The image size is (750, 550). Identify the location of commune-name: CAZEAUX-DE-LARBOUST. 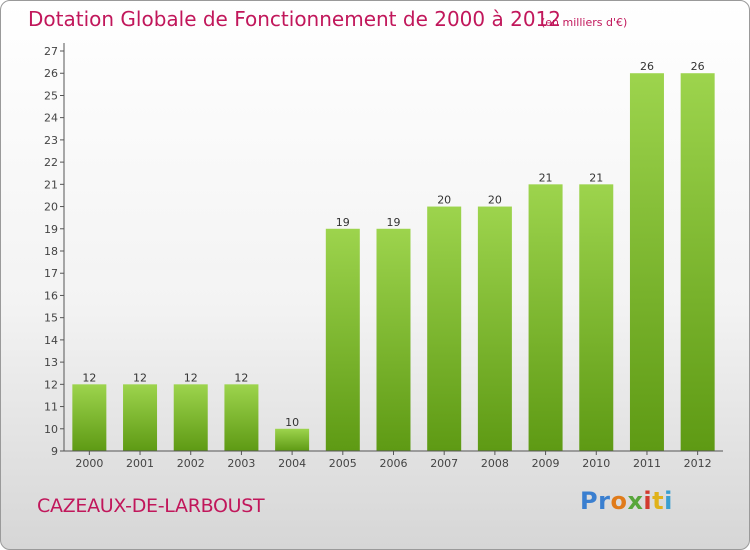
(151, 506).